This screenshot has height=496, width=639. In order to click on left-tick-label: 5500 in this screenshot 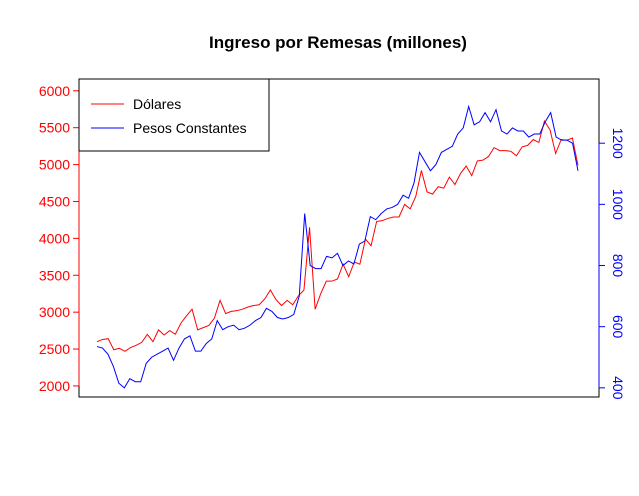, I will do `click(54, 128)`.